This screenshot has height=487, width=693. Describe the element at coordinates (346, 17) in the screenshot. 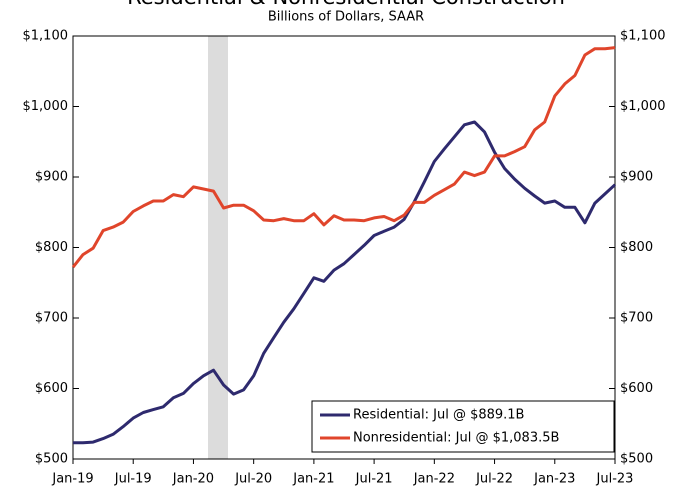

I see `chart-subtitle: Billions of Dollars, SAAR` at that location.